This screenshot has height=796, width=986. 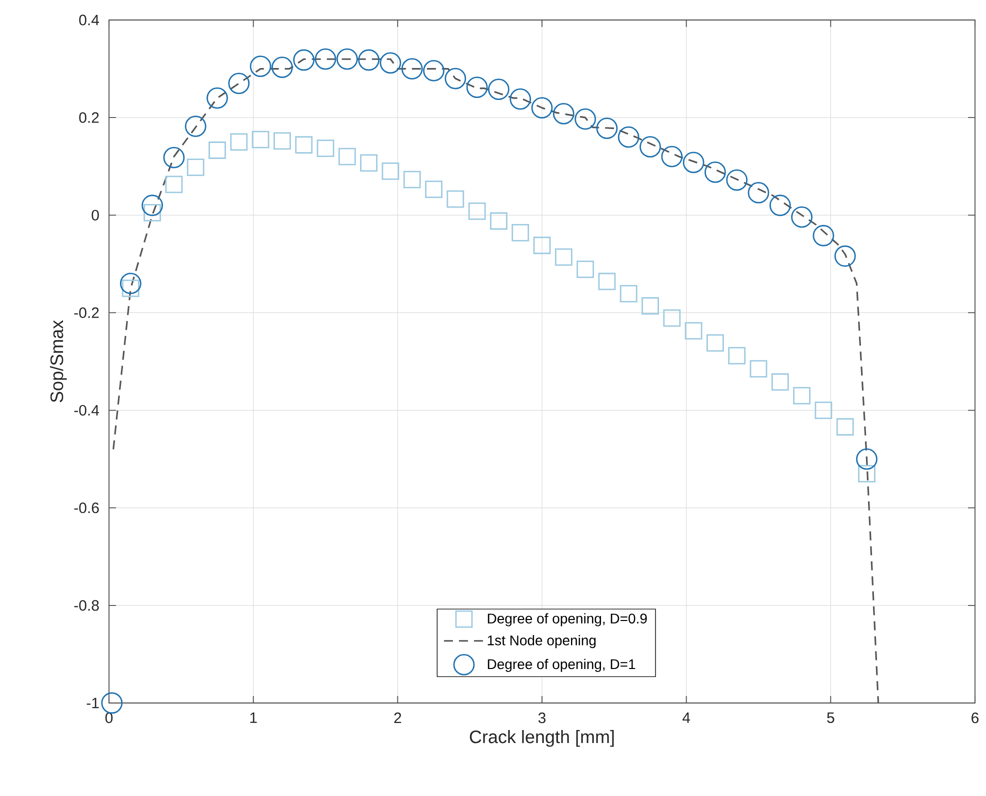 I want to click on x-axis-title: Crack length [mm], so click(x=542, y=738).